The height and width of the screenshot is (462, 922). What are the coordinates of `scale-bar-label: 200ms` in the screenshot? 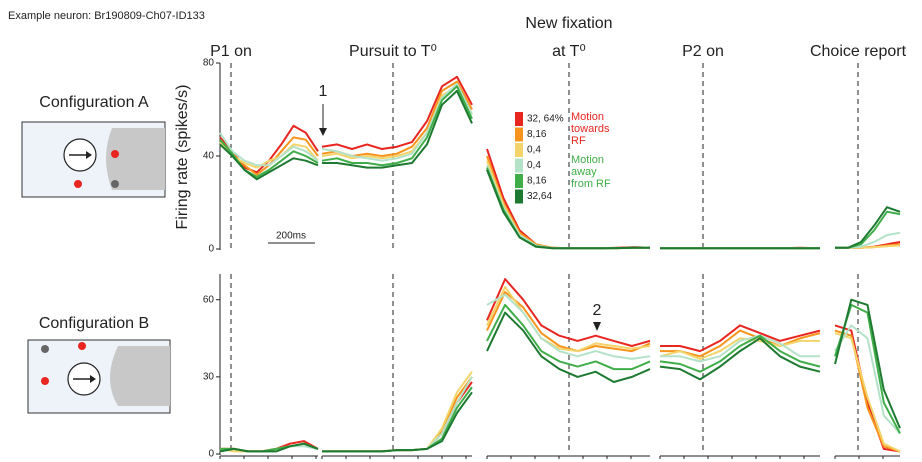 It's located at (291, 236).